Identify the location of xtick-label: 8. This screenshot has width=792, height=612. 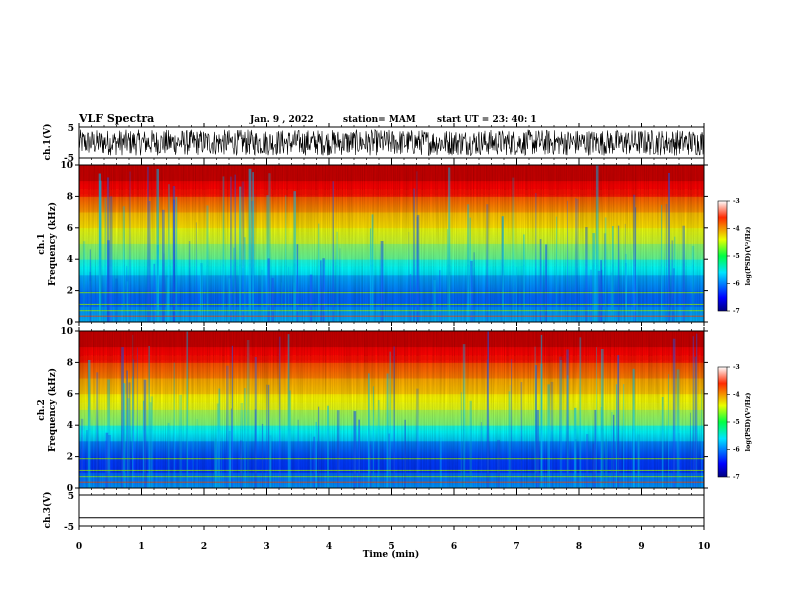
(579, 547).